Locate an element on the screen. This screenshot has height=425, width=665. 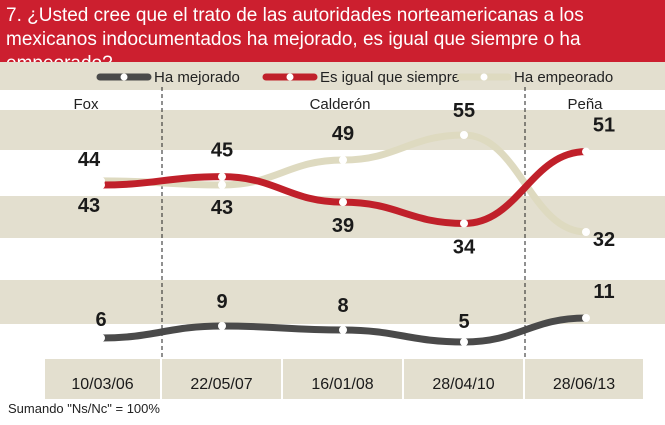
data-label: 51 is located at coordinates (604, 126).